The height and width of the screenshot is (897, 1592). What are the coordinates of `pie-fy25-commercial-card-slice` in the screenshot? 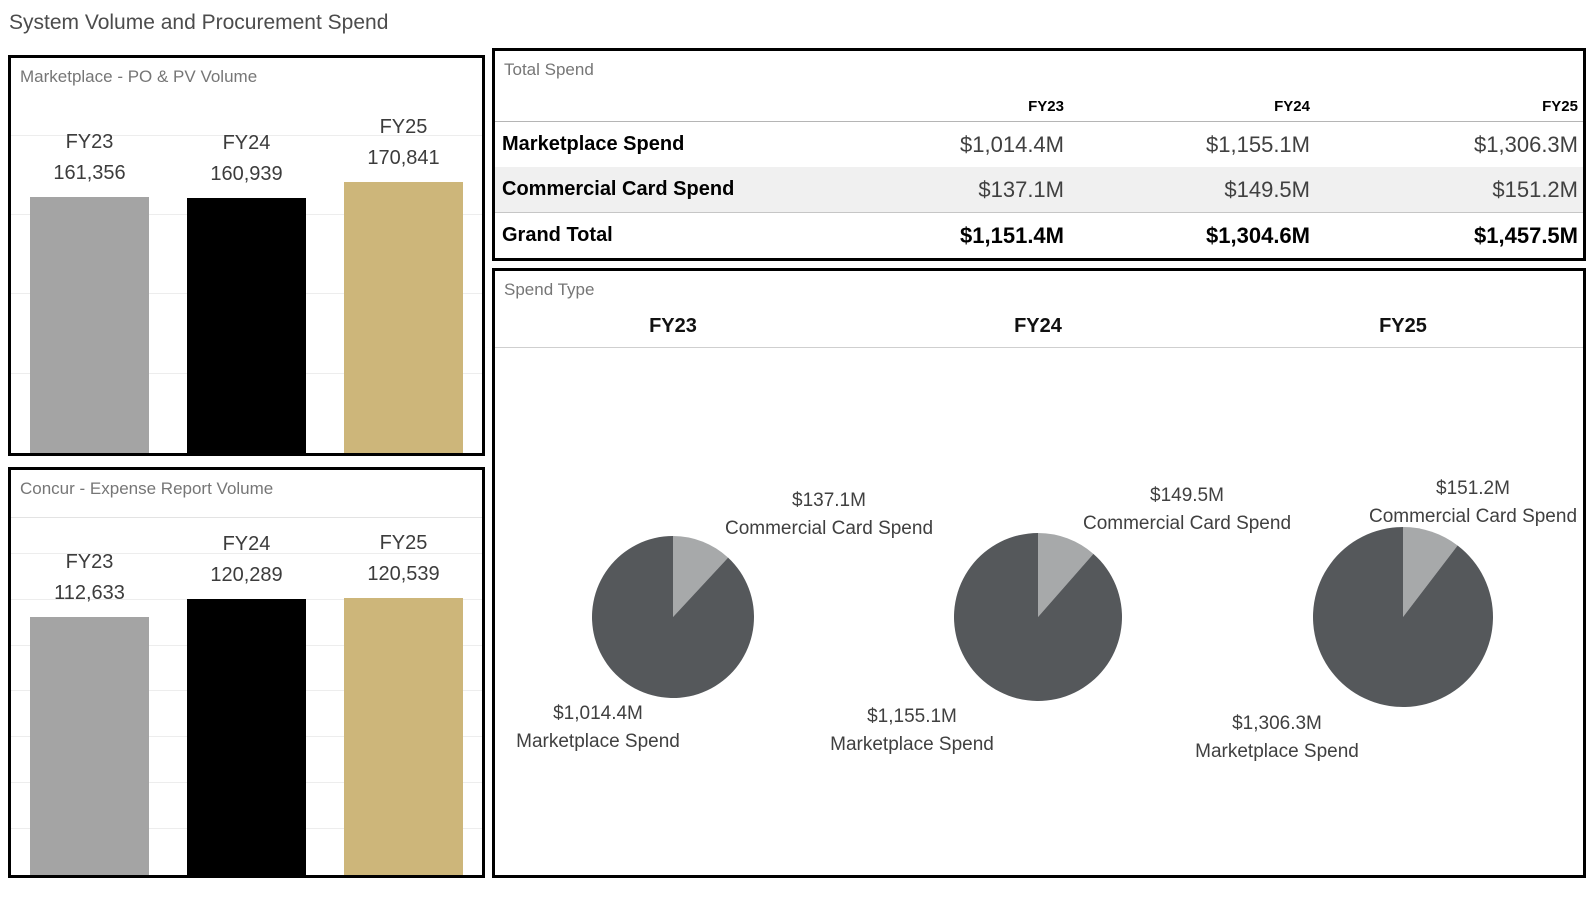 It's located at (1430, 572).